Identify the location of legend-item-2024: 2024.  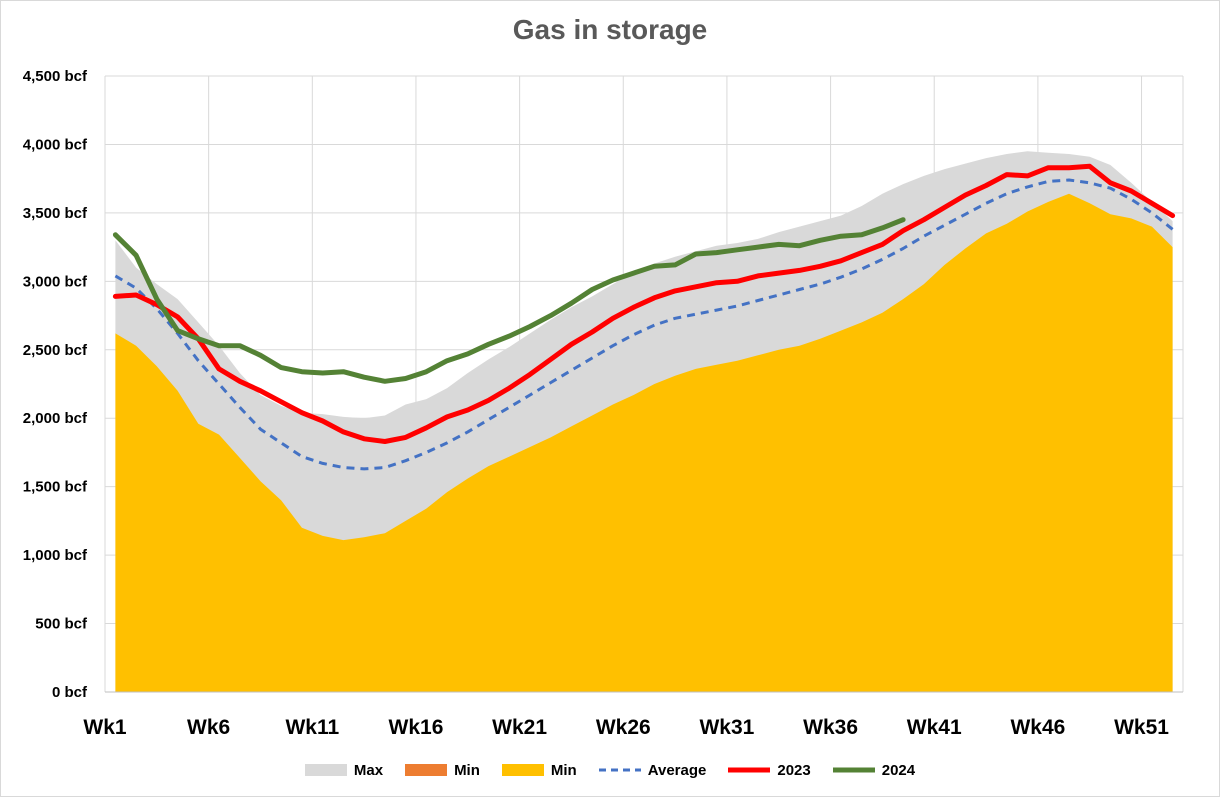
(874, 770).